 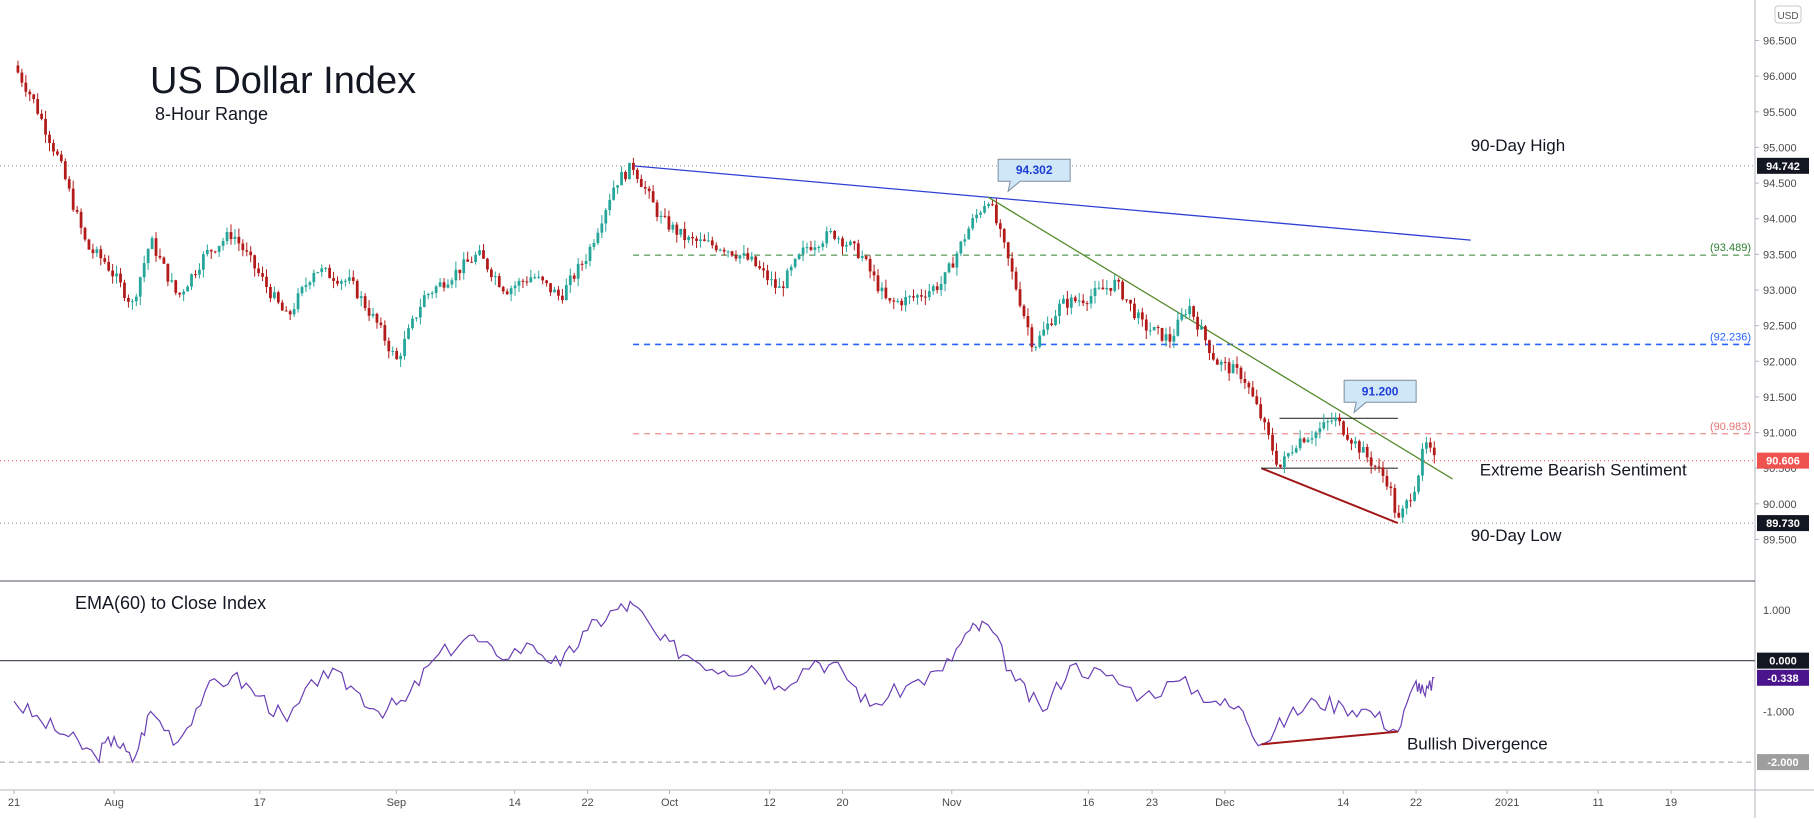 I want to click on callout-box-94.302, so click(x=1034, y=175).